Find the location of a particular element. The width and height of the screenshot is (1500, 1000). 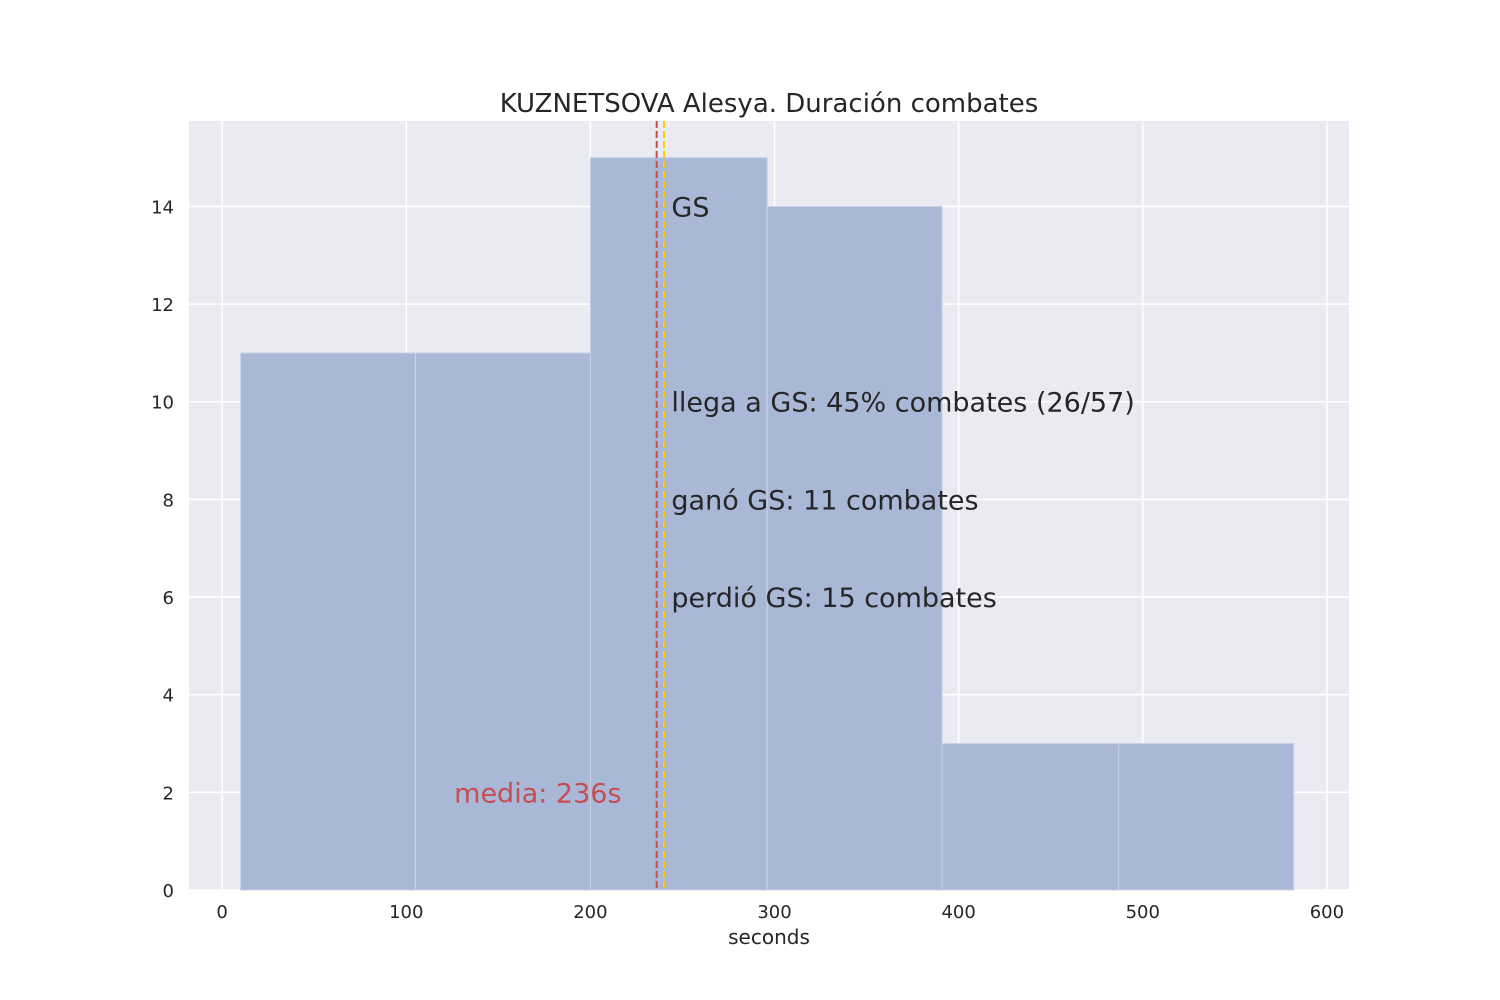

y-tick-label: 10 is located at coordinates (162, 403).